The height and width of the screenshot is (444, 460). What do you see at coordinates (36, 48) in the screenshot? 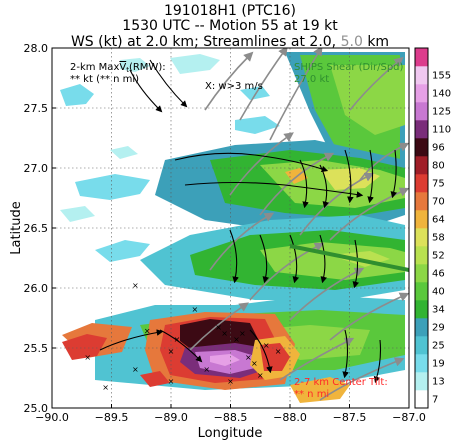
I see `y-tick-label: 28.0` at bounding box center [36, 48].